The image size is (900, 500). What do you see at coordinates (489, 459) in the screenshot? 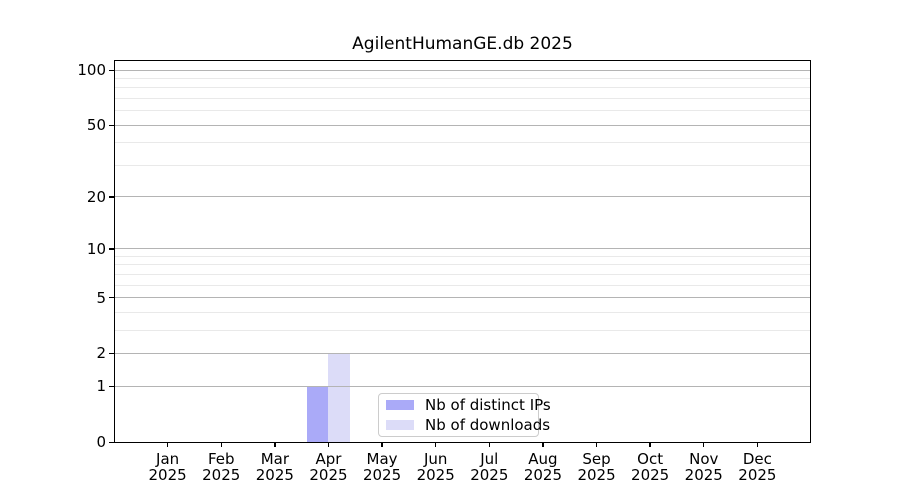
I see `x-tick-month: Jul` at bounding box center [489, 459].